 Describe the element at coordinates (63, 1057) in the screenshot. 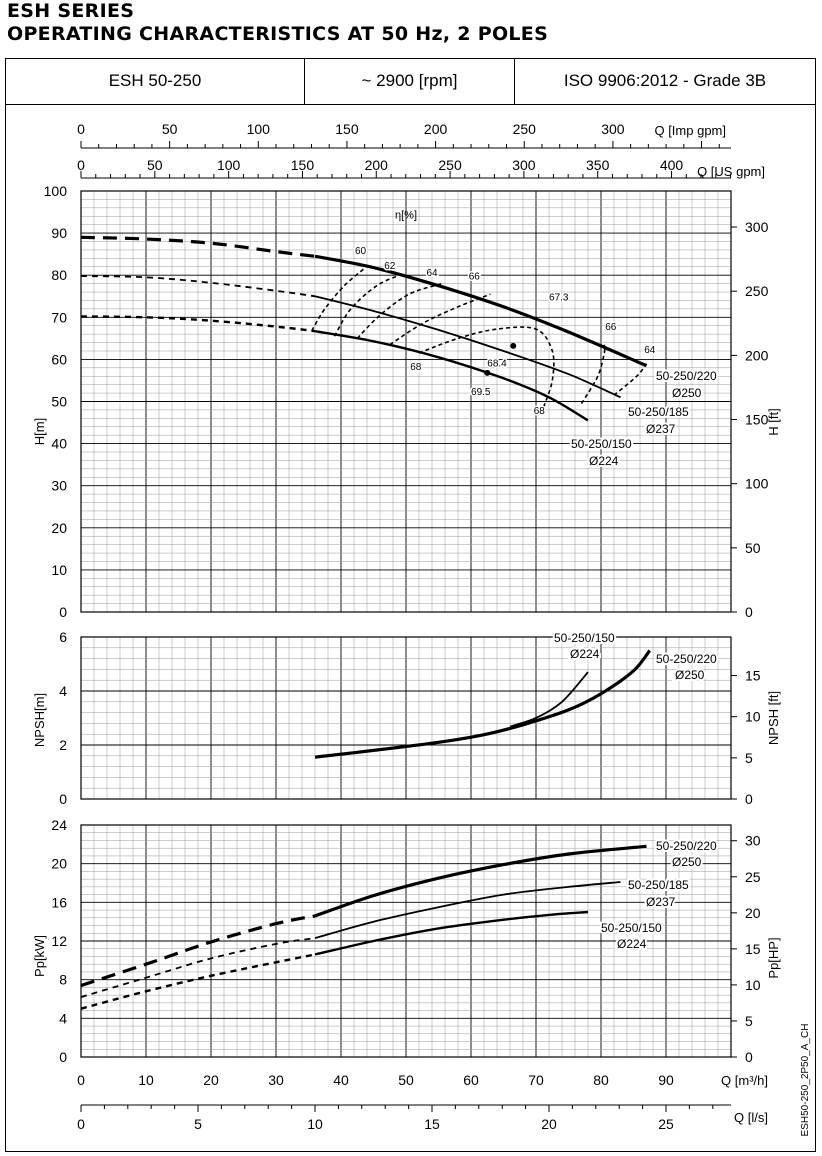

I see `p-kw-tick-label: 0` at that location.